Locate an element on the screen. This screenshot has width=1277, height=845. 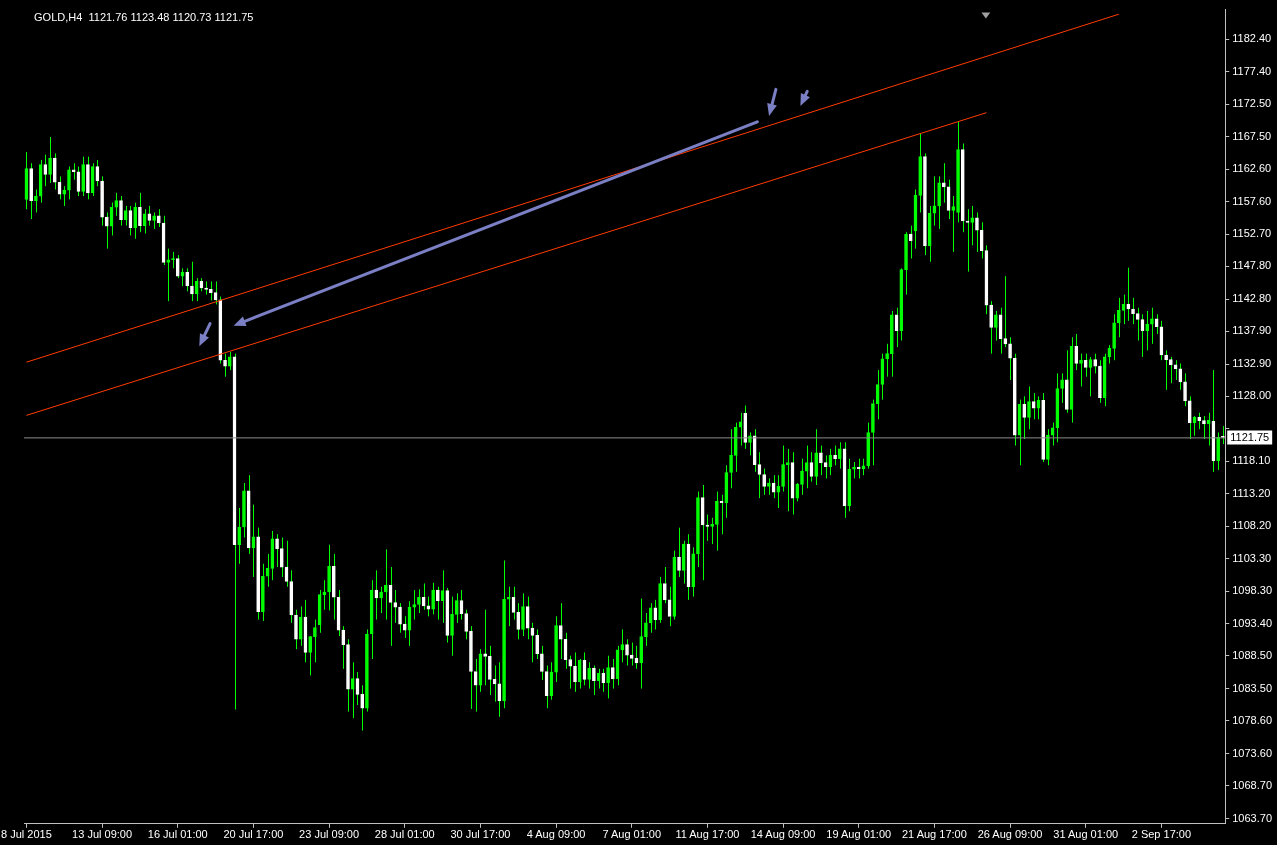
x-tick-label: 2 Sep 17:00 is located at coordinates (1161, 834).